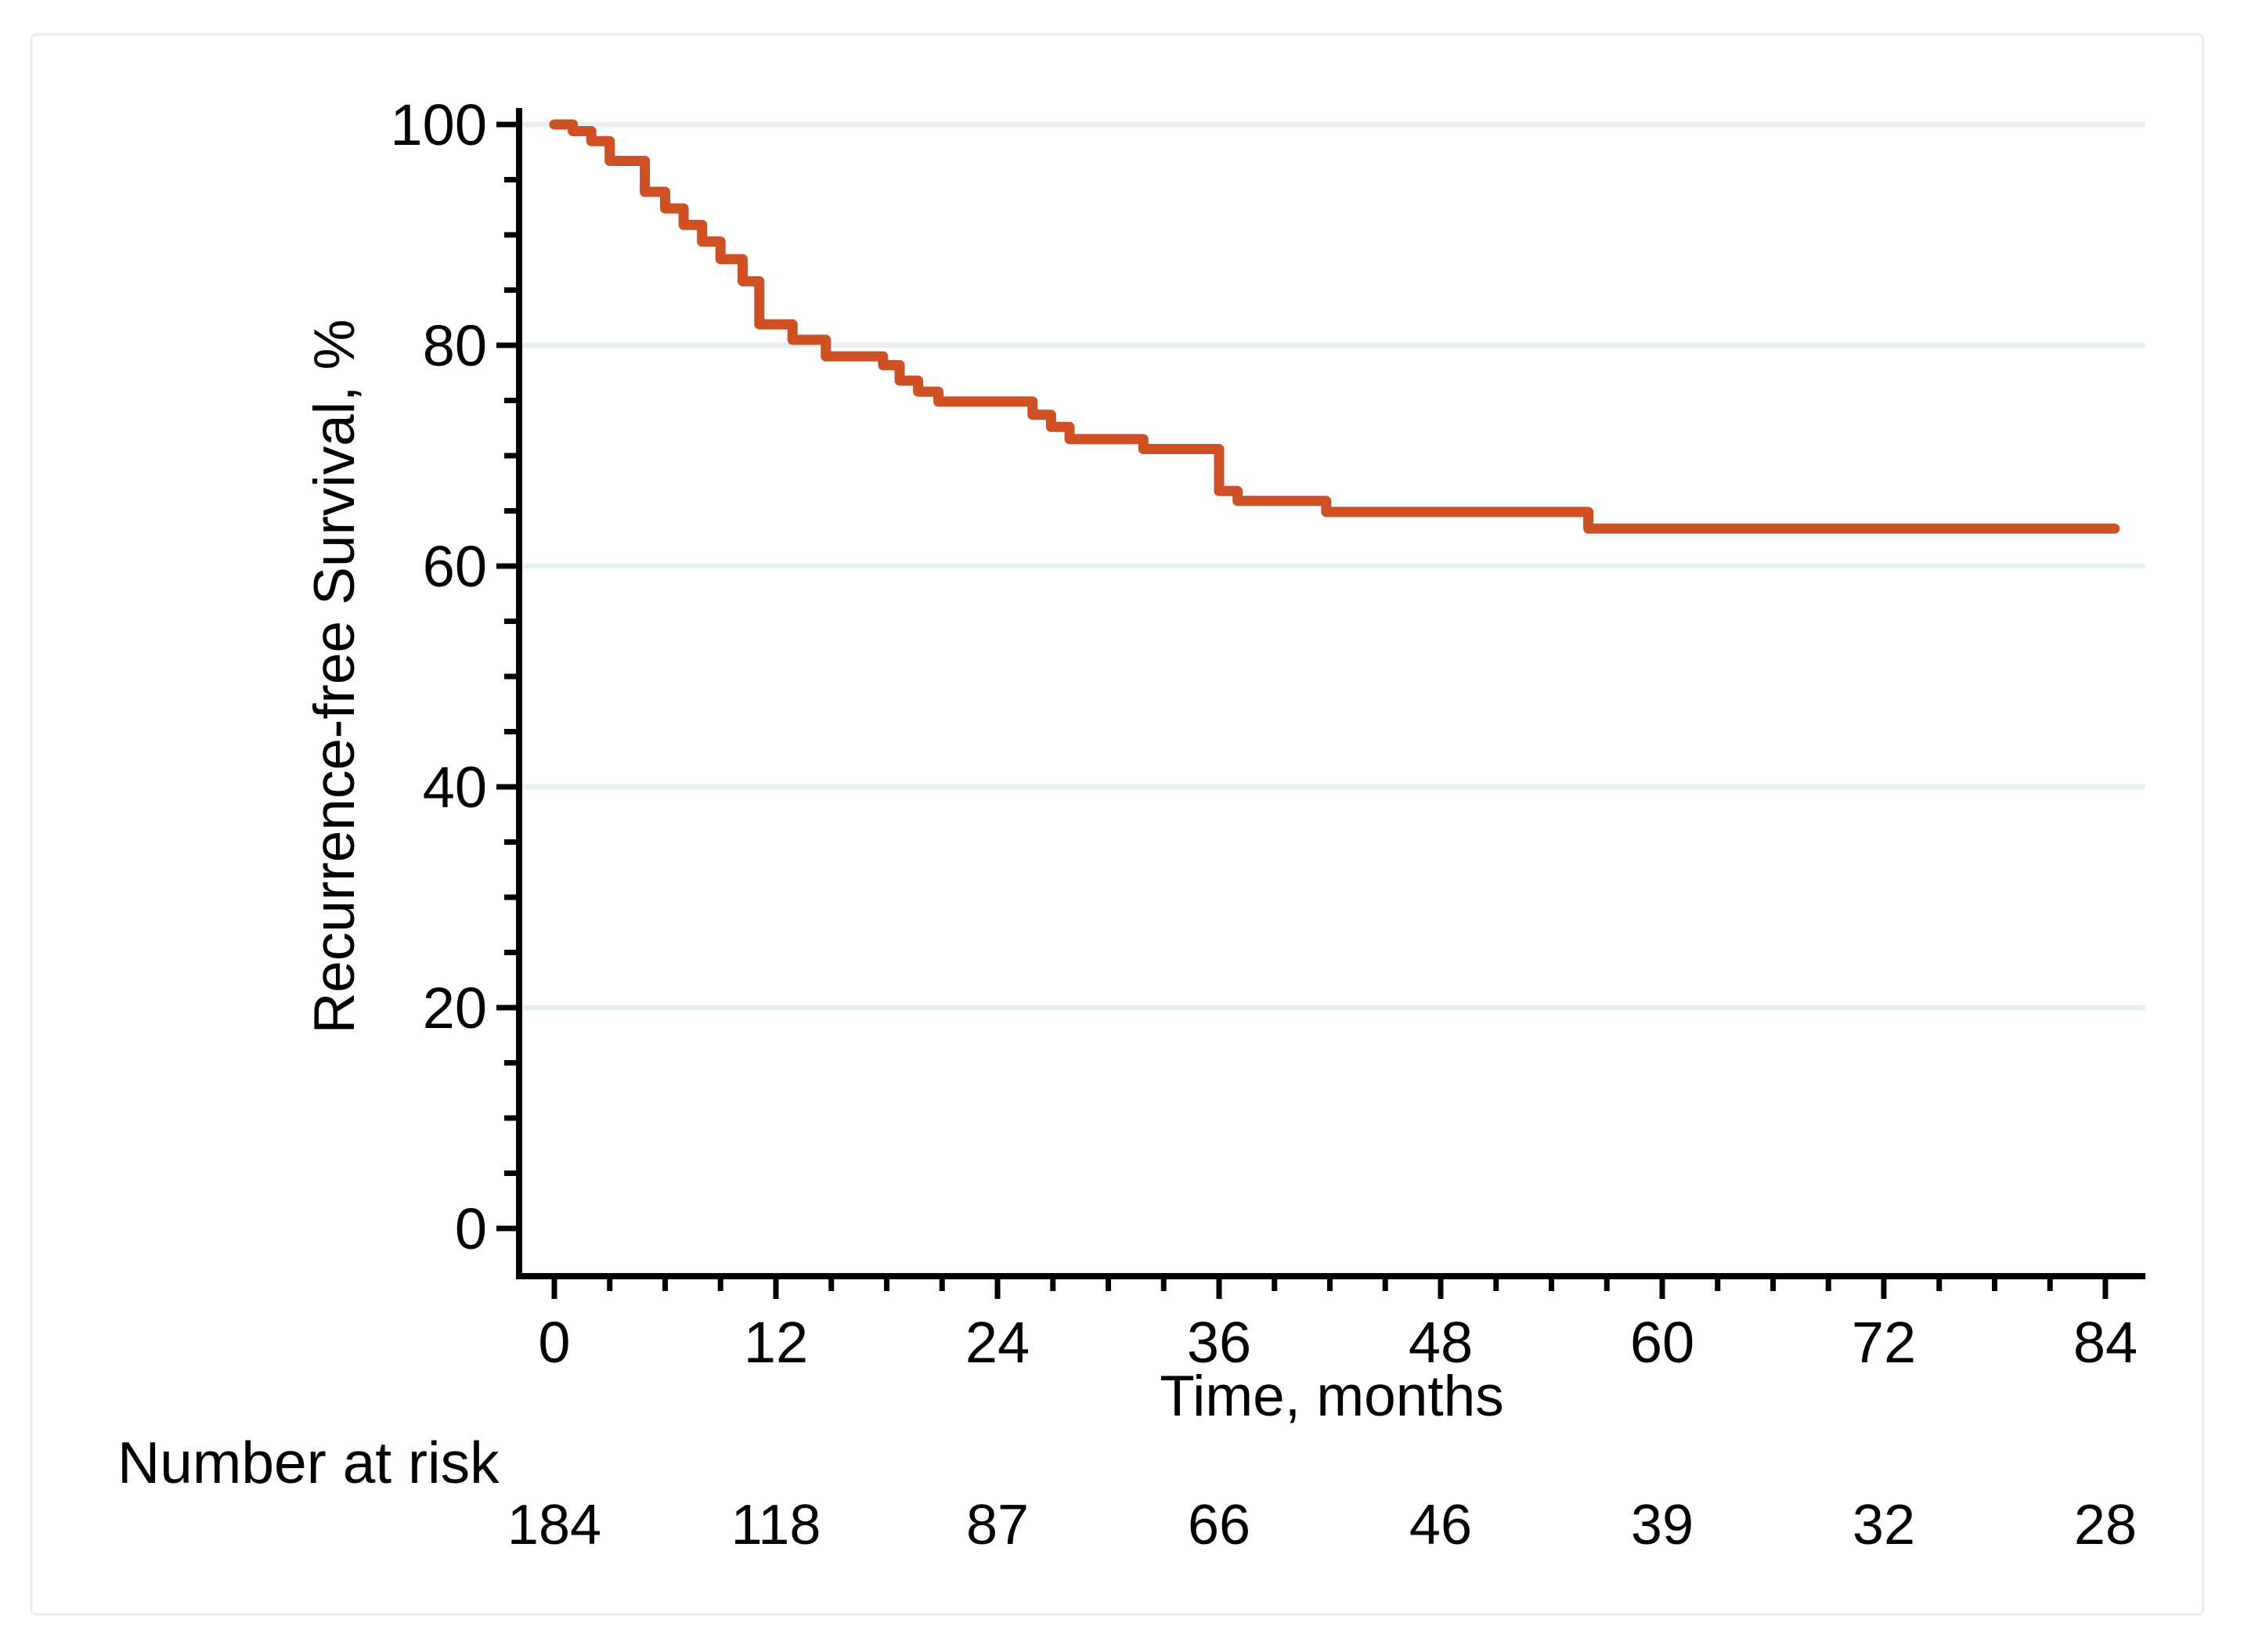 The image size is (2244, 1652). What do you see at coordinates (1219, 1342) in the screenshot?
I see `x-tick-label-36: 36` at bounding box center [1219, 1342].